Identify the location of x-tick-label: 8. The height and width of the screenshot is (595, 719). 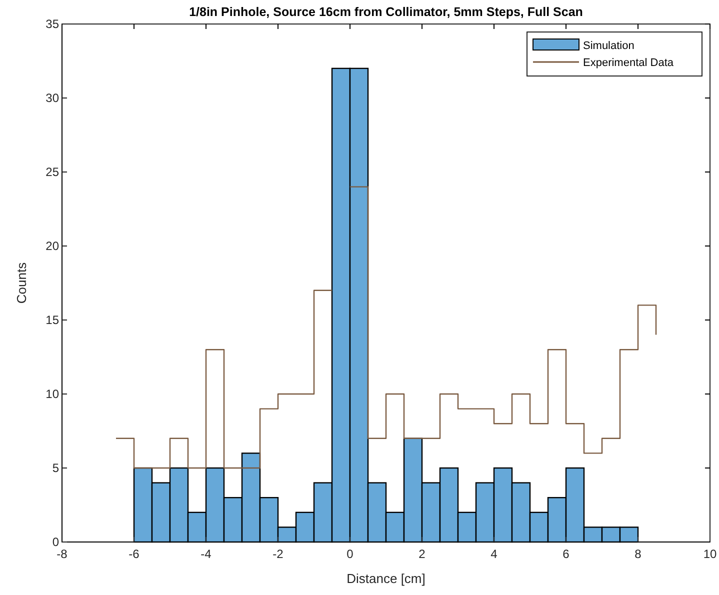
(638, 554).